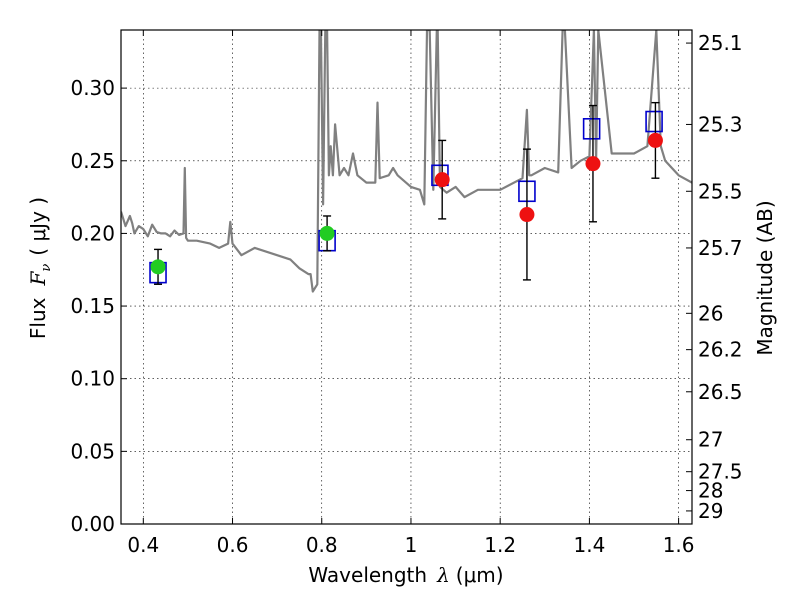 This screenshot has height=600, width=800. Describe the element at coordinates (92, 379) in the screenshot. I see `y-tick-label: 0.10` at that location.